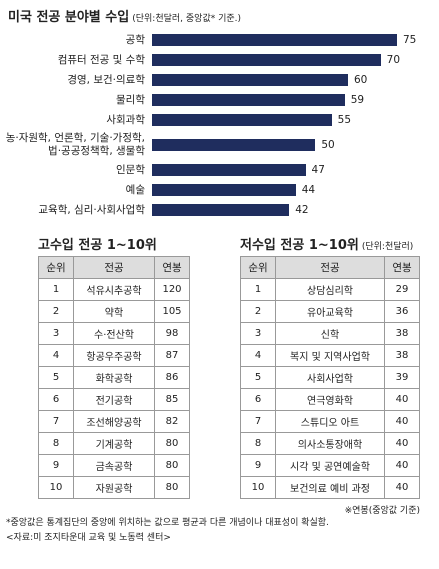 Image resolution: width=439 pixels, height=569 pixels. Describe the element at coordinates (330, 465) in the screenshot. I see `table-cell: 시각 및 공연예술학` at that location.